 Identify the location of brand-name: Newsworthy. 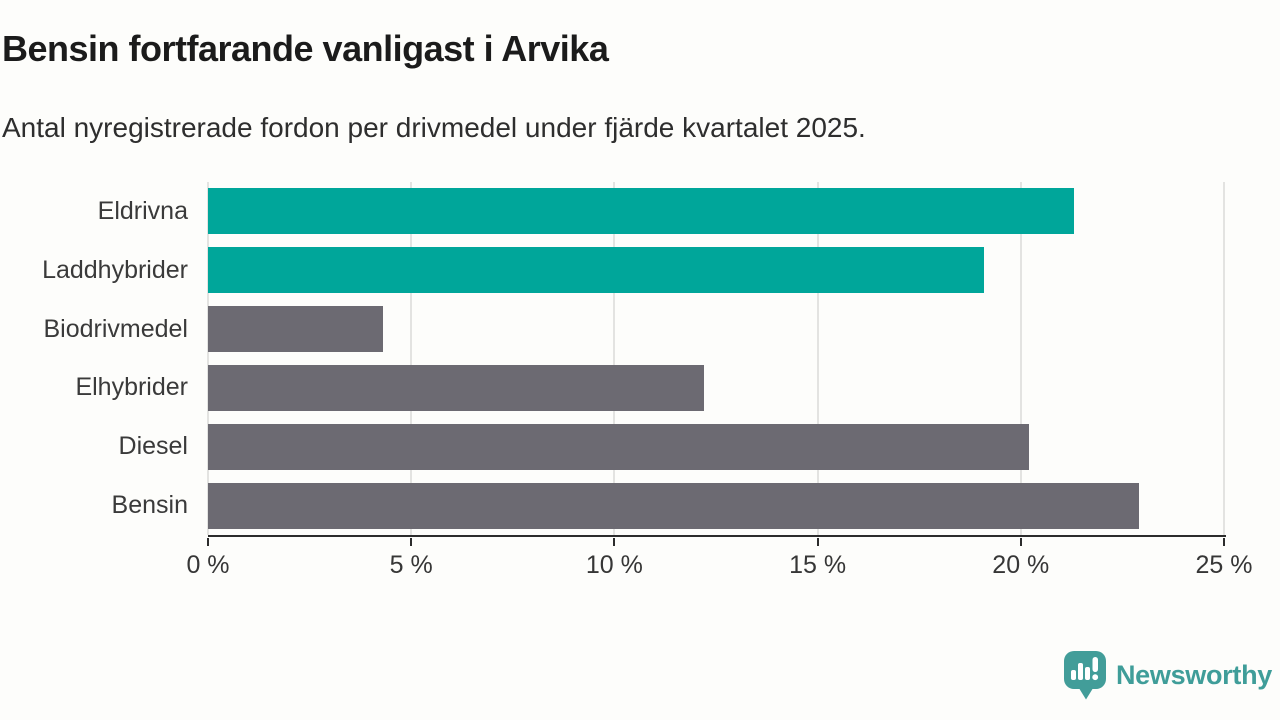
(1193, 674).